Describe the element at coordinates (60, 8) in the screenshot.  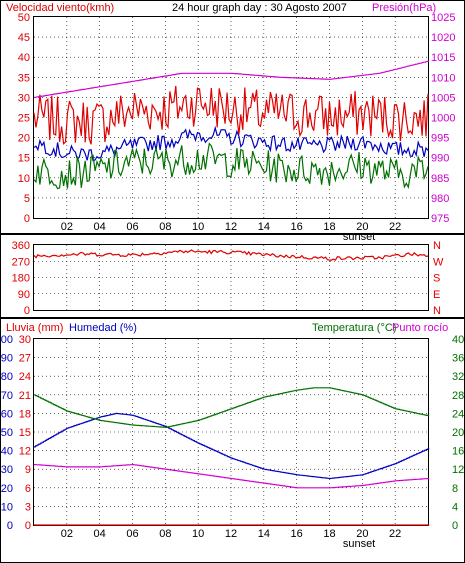
I see `wind-speed-axis-title: Velocidad viento(kmh)` at that location.